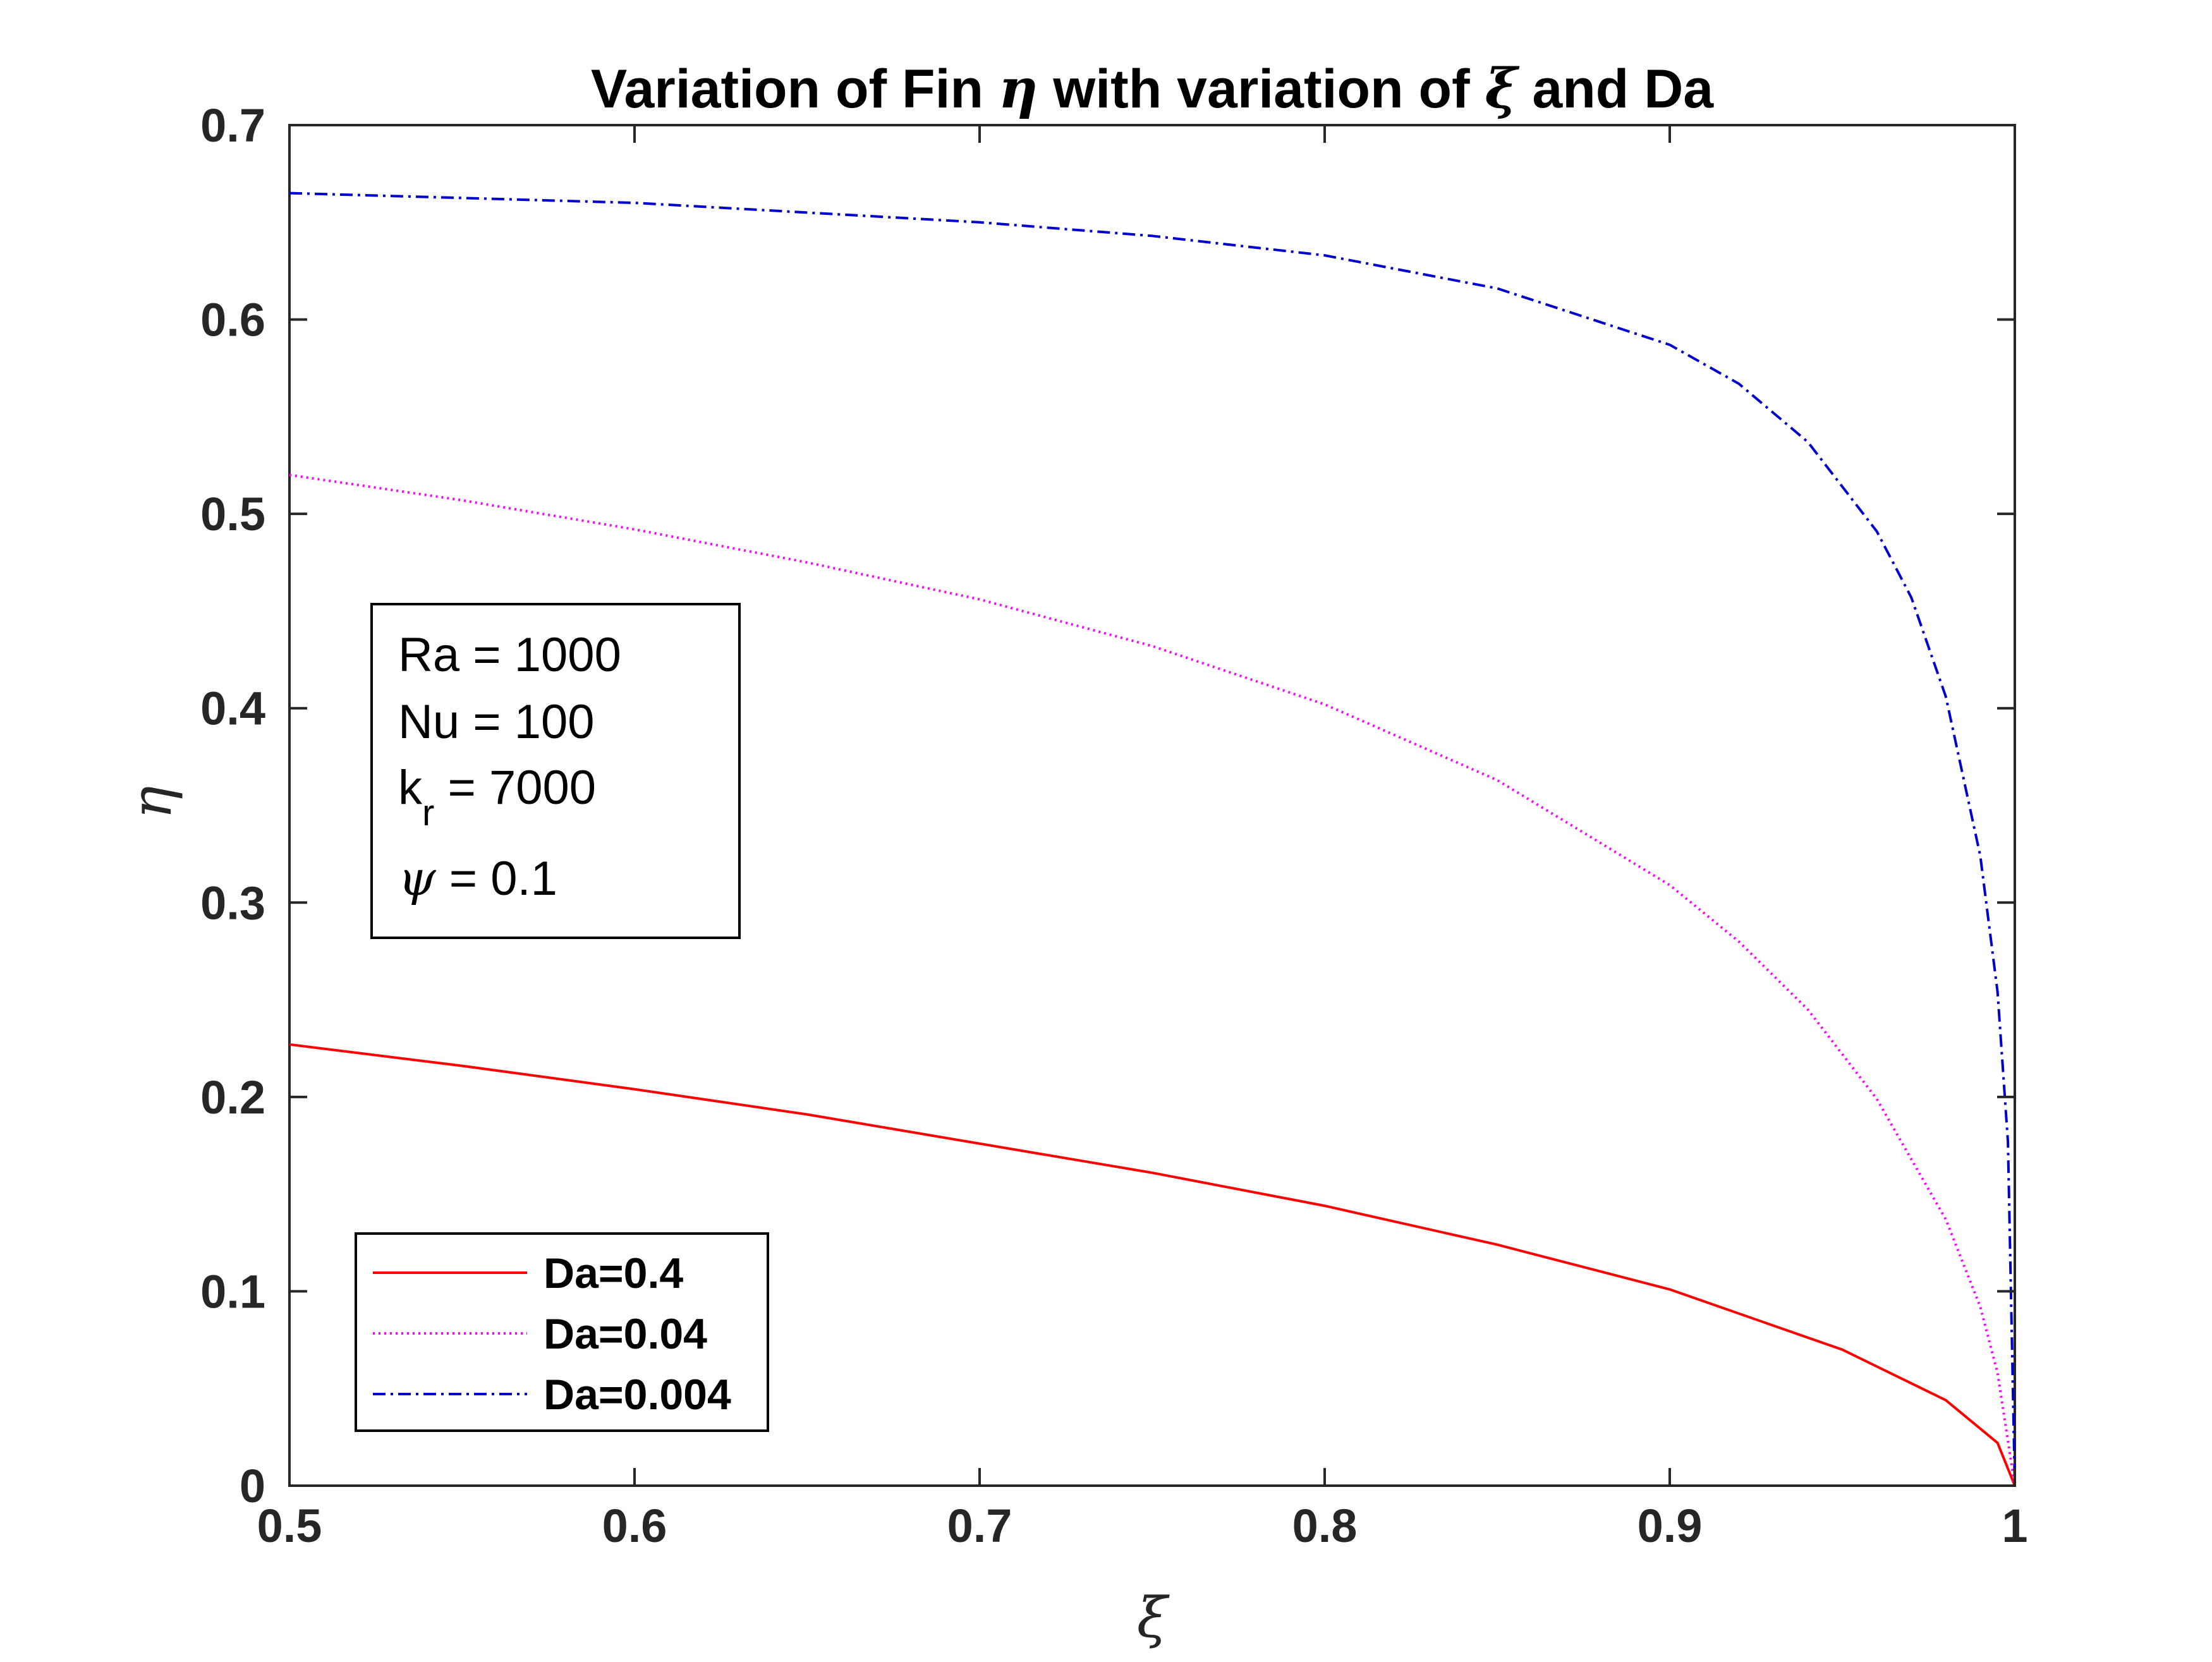 This screenshot has width=2212, height=1662. Describe the element at coordinates (232, 125) in the screenshot. I see `y-tick-label: 0.7` at that location.